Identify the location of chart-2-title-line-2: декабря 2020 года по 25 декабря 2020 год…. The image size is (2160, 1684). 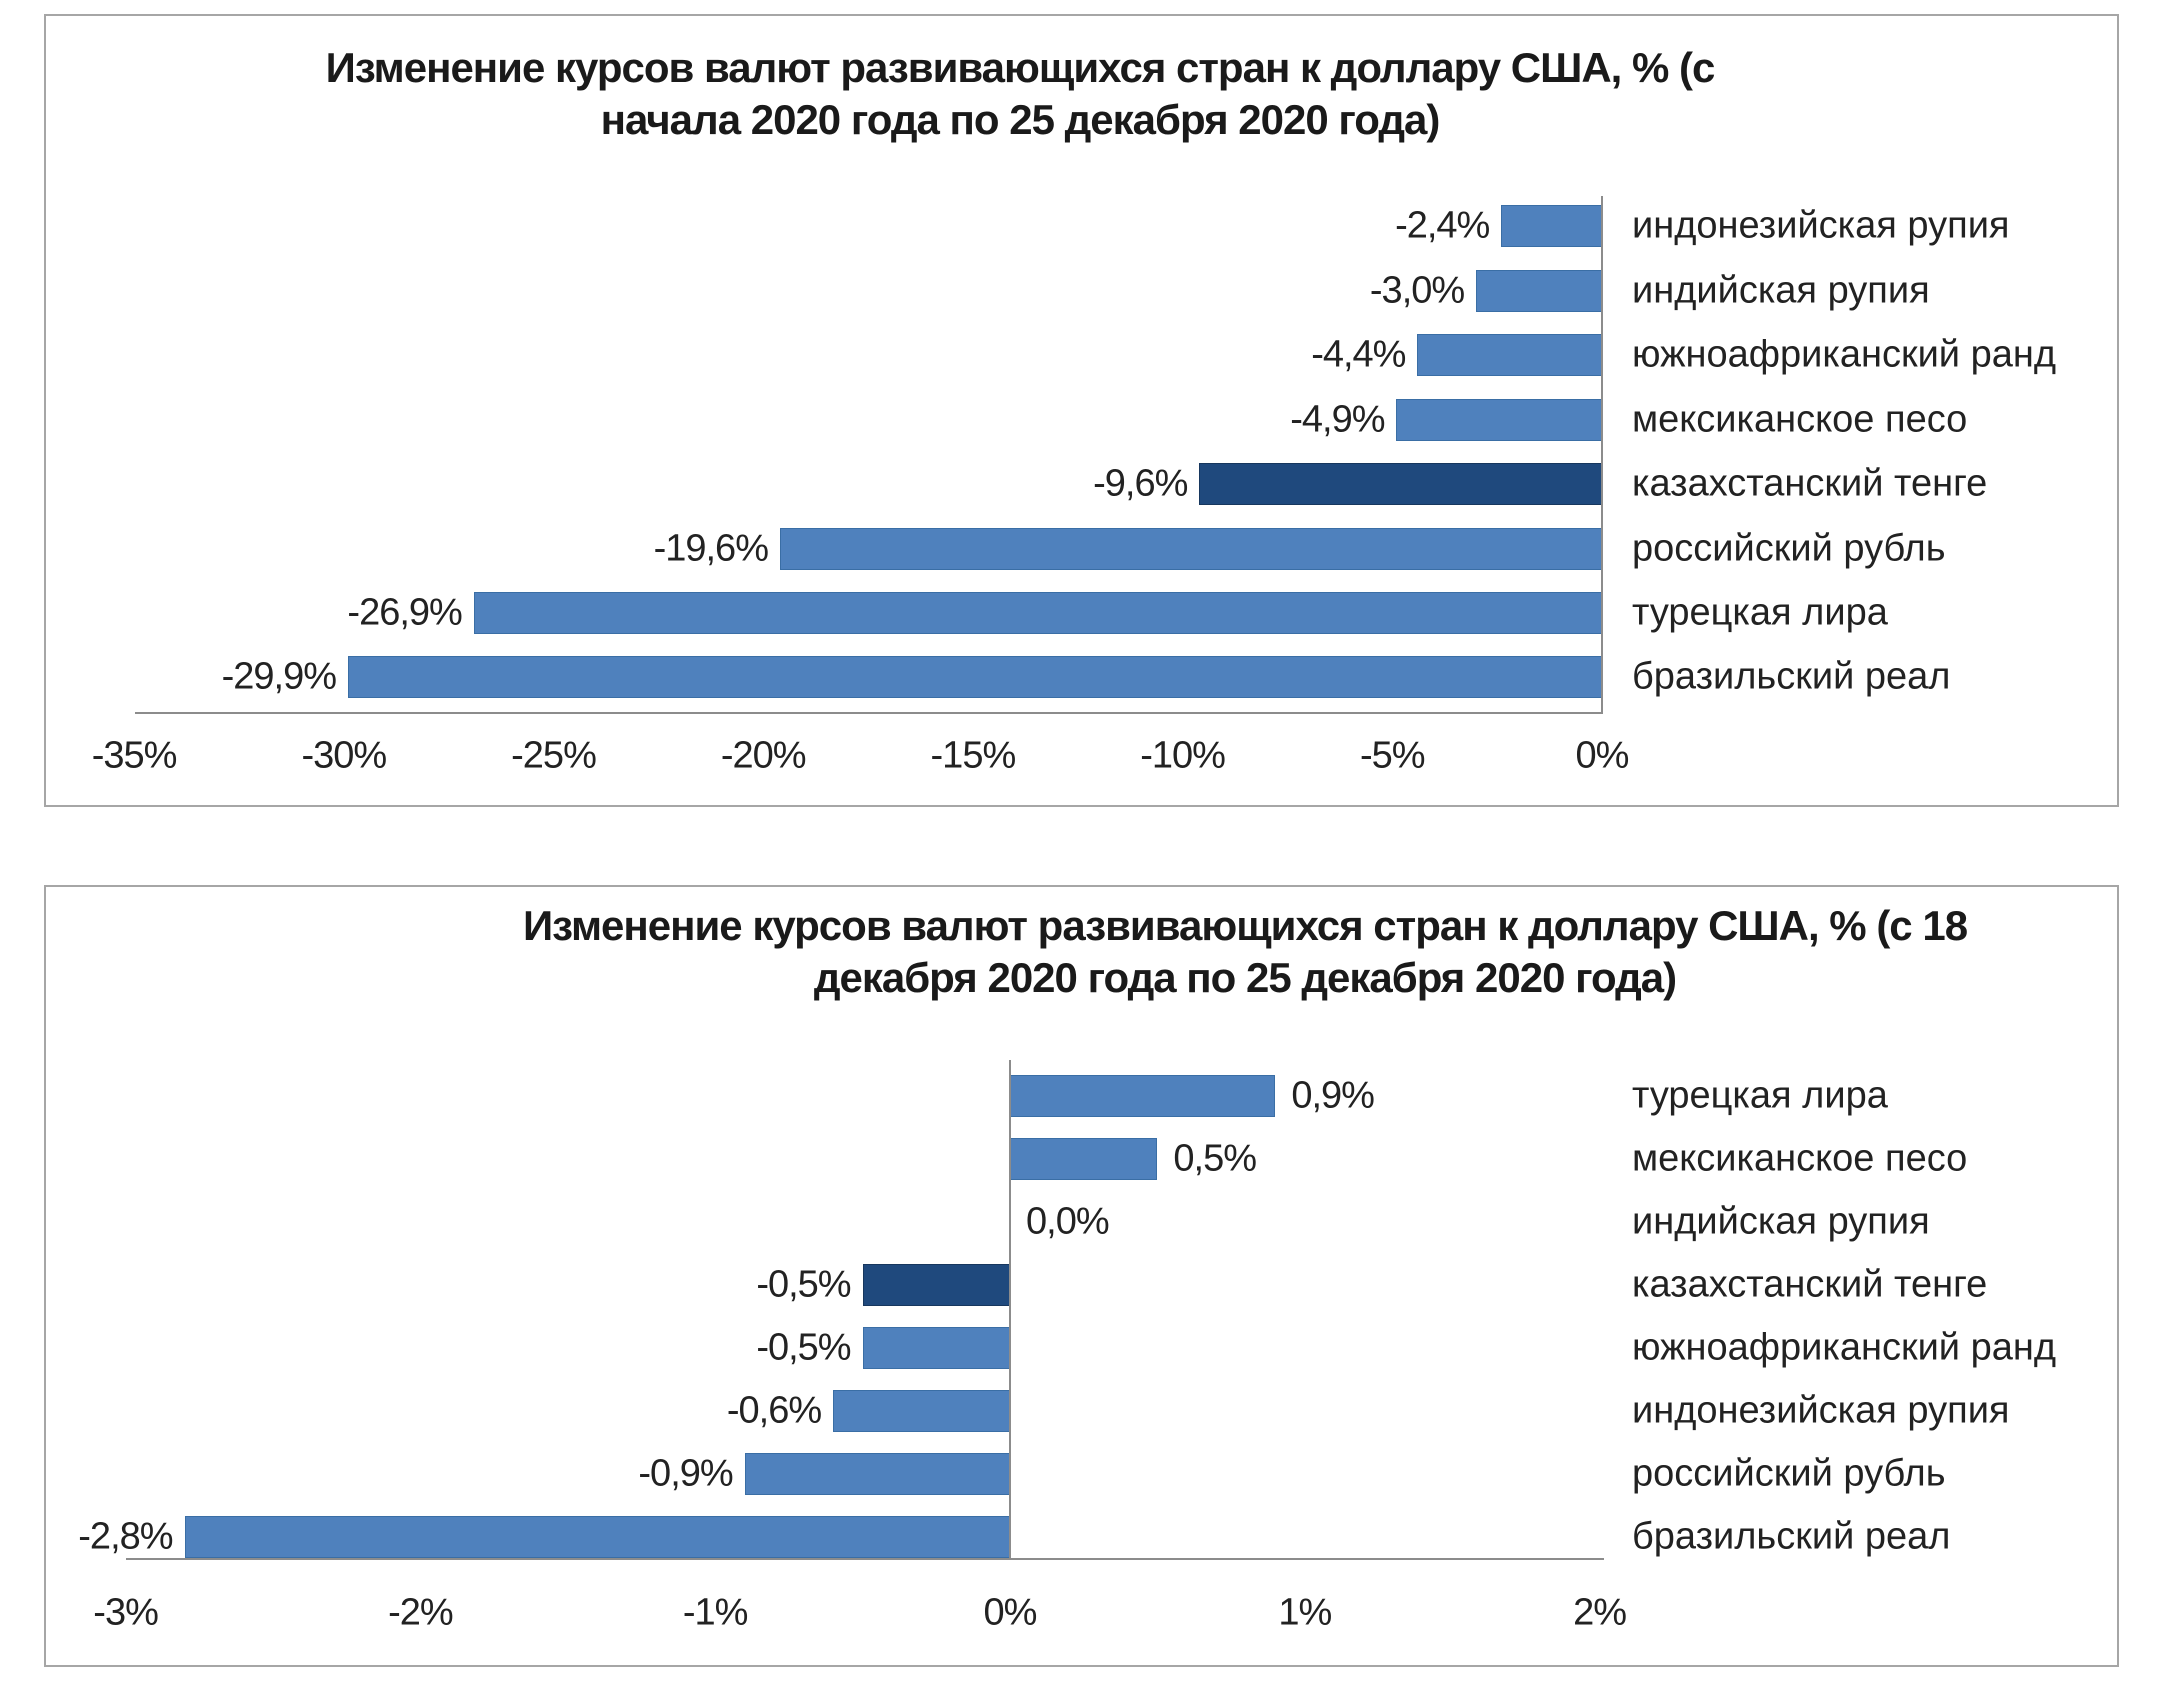
(1245, 977).